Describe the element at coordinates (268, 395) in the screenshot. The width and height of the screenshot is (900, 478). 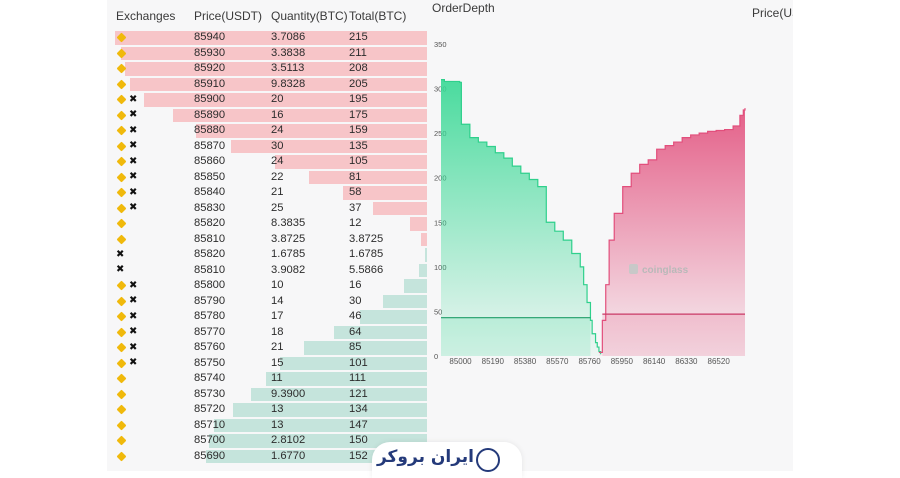
I see `orderbook-row: 85730 9.3900 121` at that location.